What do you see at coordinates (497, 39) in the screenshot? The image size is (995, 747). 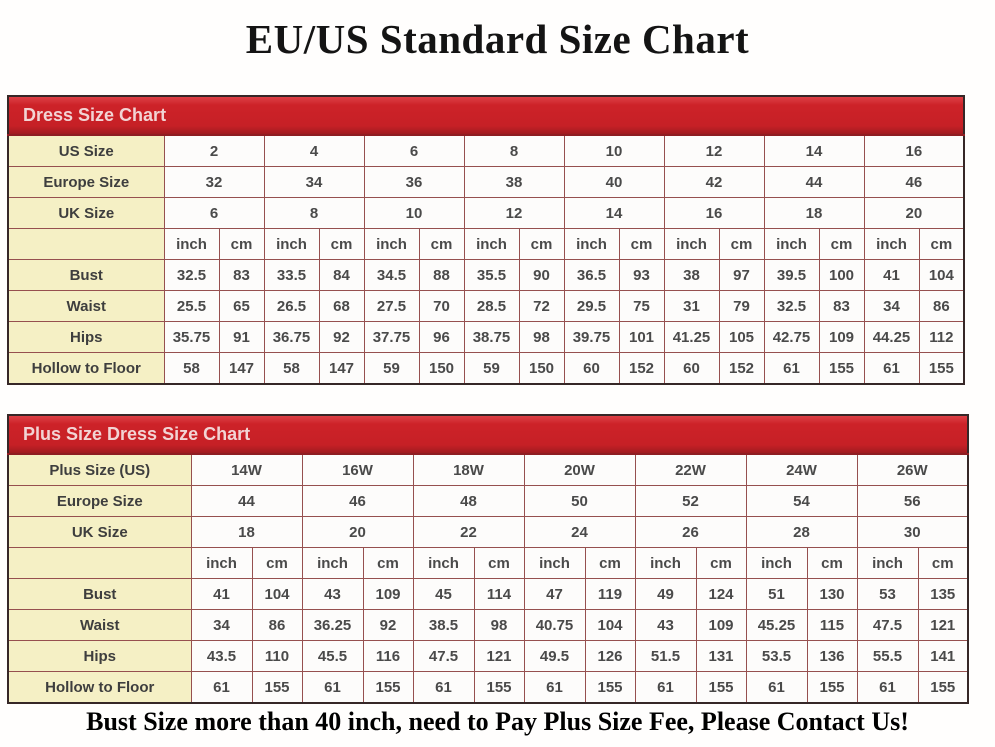 I see `page-title: EU/US Standard Size Chart` at bounding box center [497, 39].